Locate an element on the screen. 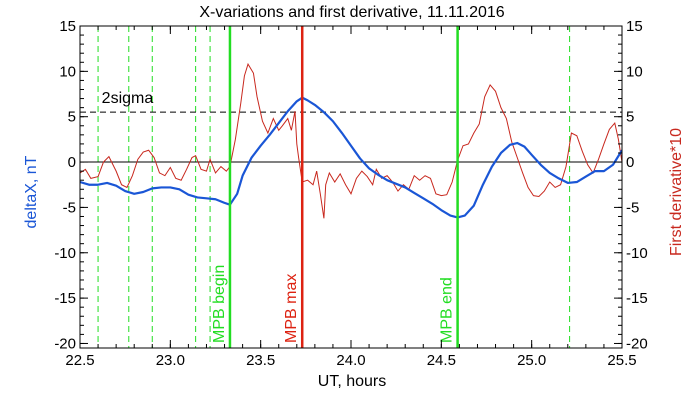 This screenshot has width=700, height=400. x-tick-label-5: 25.0 is located at coordinates (531, 360).